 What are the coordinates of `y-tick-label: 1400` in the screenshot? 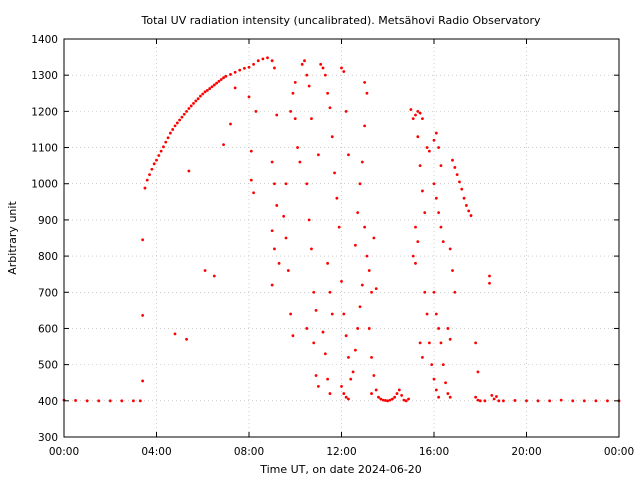 It's located at (44, 40).